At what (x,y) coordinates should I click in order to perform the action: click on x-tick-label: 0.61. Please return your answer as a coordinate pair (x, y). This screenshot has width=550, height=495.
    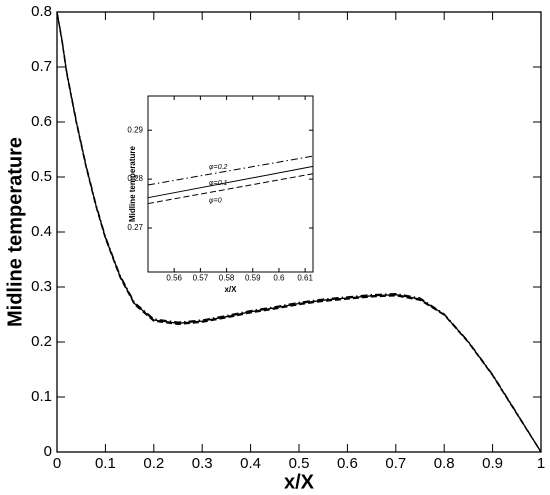
    Looking at the image, I should click on (305, 278).